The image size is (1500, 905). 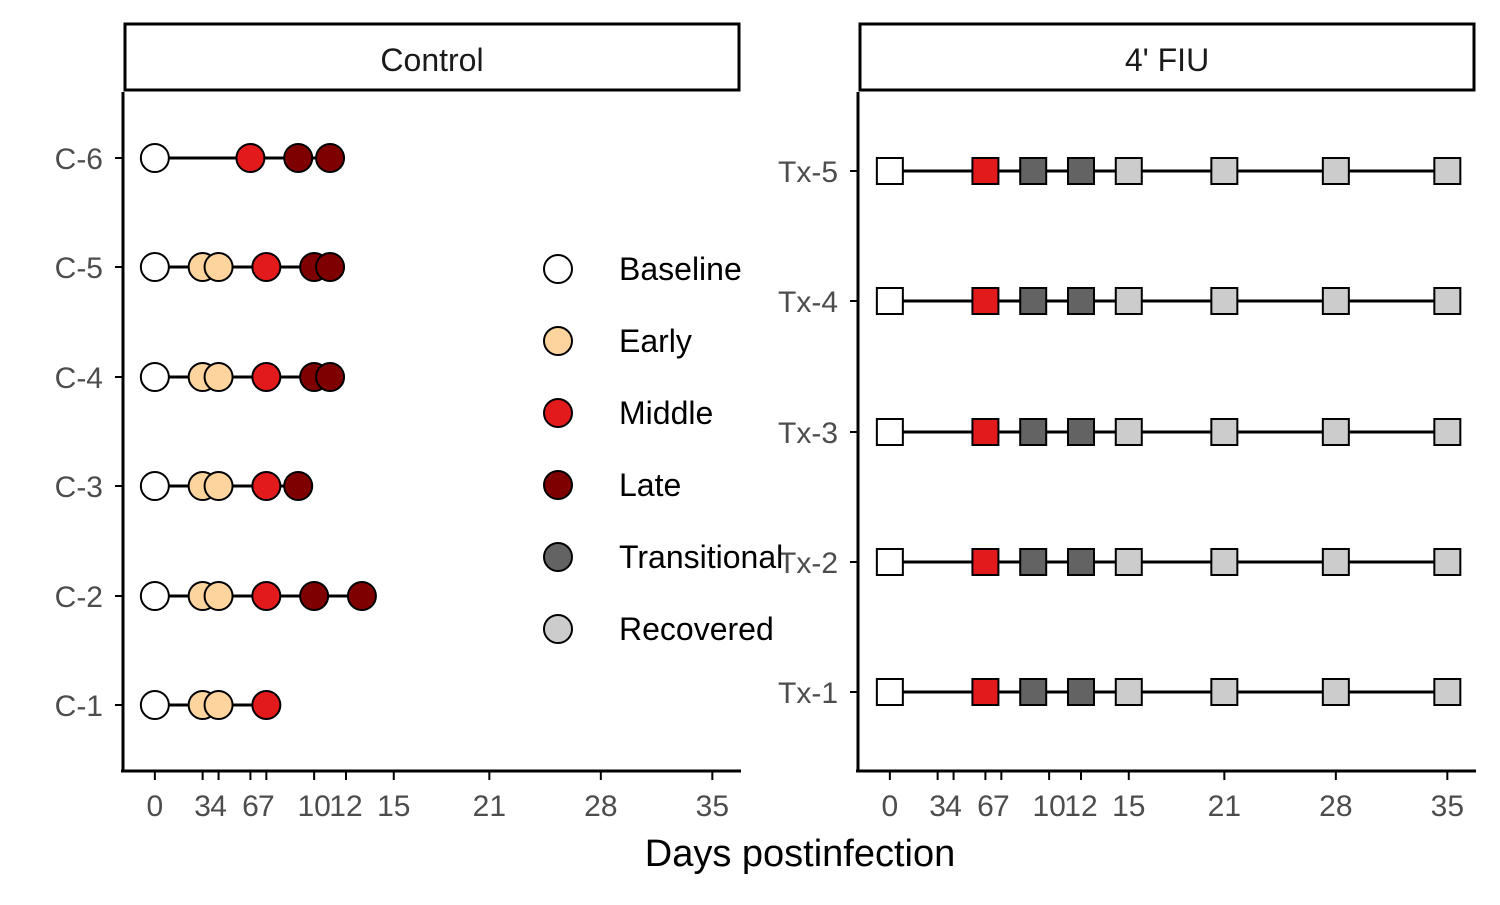 What do you see at coordinates (800, 854) in the screenshot?
I see `x-axis-title: Days postinfection` at bounding box center [800, 854].